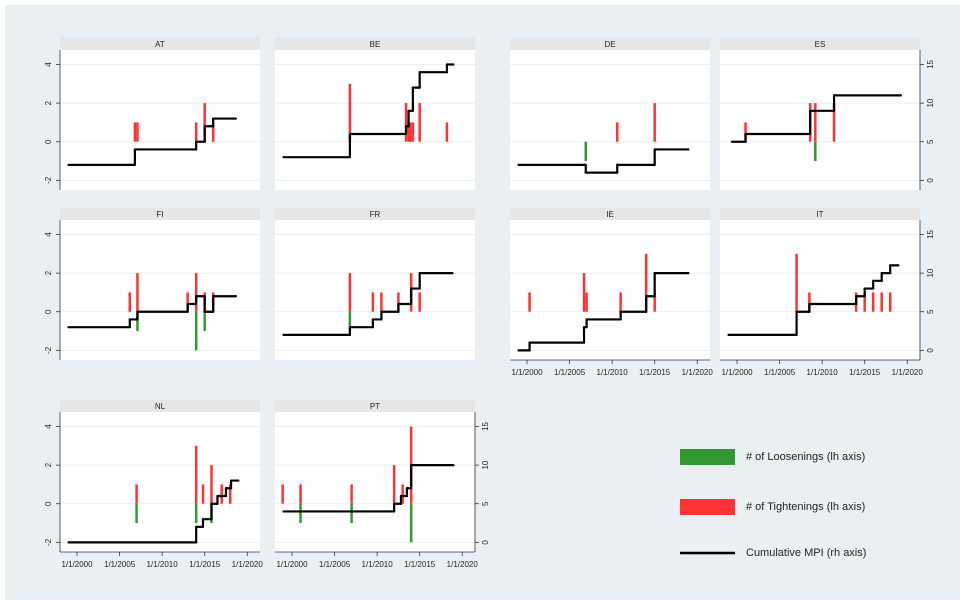 The image size is (965, 605). Describe the element at coordinates (613, 372) in the screenshot. I see `x-tick-label: 1/1/2010` at that location.